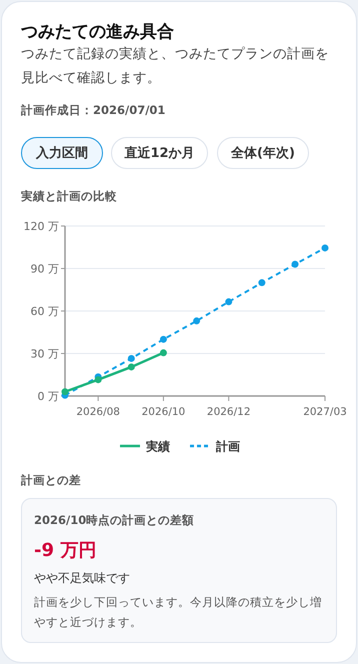 This screenshot has height=664, width=358. What do you see at coordinates (164, 412) in the screenshot?
I see `x-tick-label: 2026/10` at bounding box center [164, 412].